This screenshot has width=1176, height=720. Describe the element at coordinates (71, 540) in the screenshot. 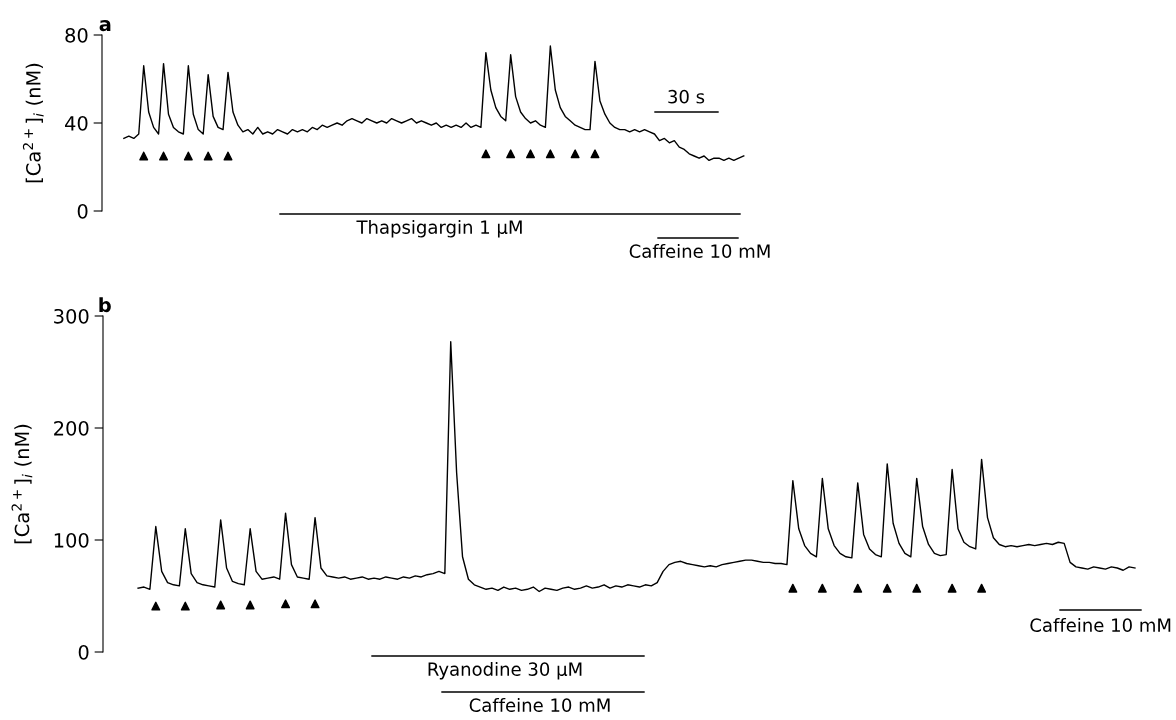

I see `y-tick-label: 100` at that location.